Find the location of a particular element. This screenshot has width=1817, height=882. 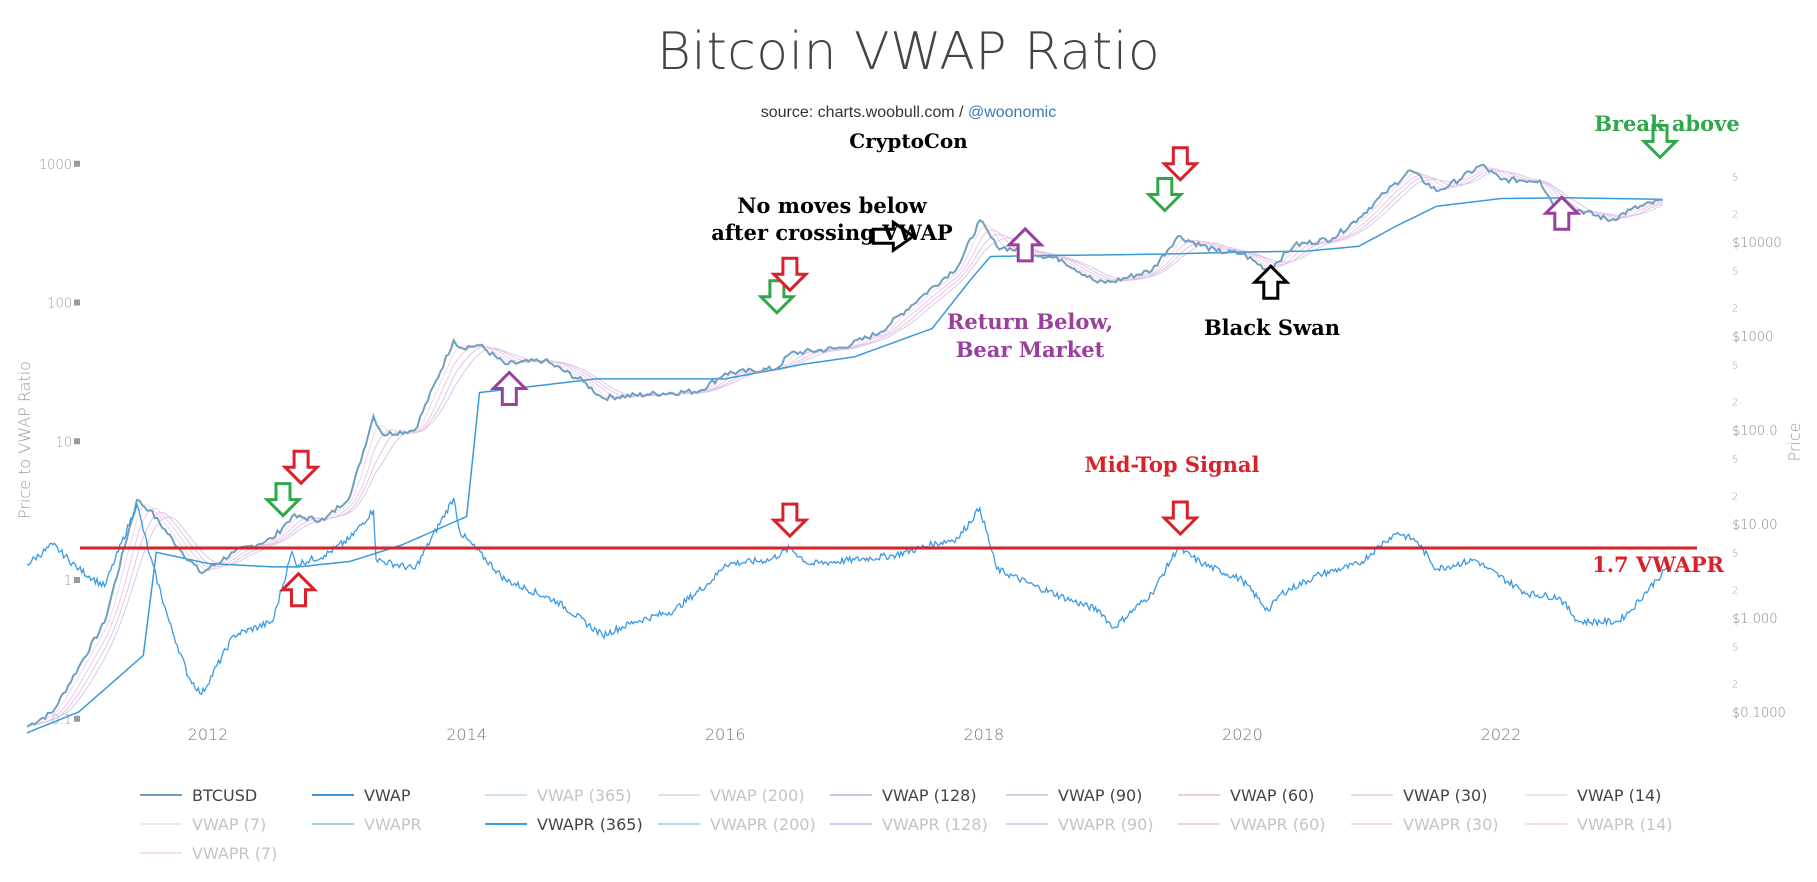

x-tick-label: 2016 is located at coordinates (725, 734).